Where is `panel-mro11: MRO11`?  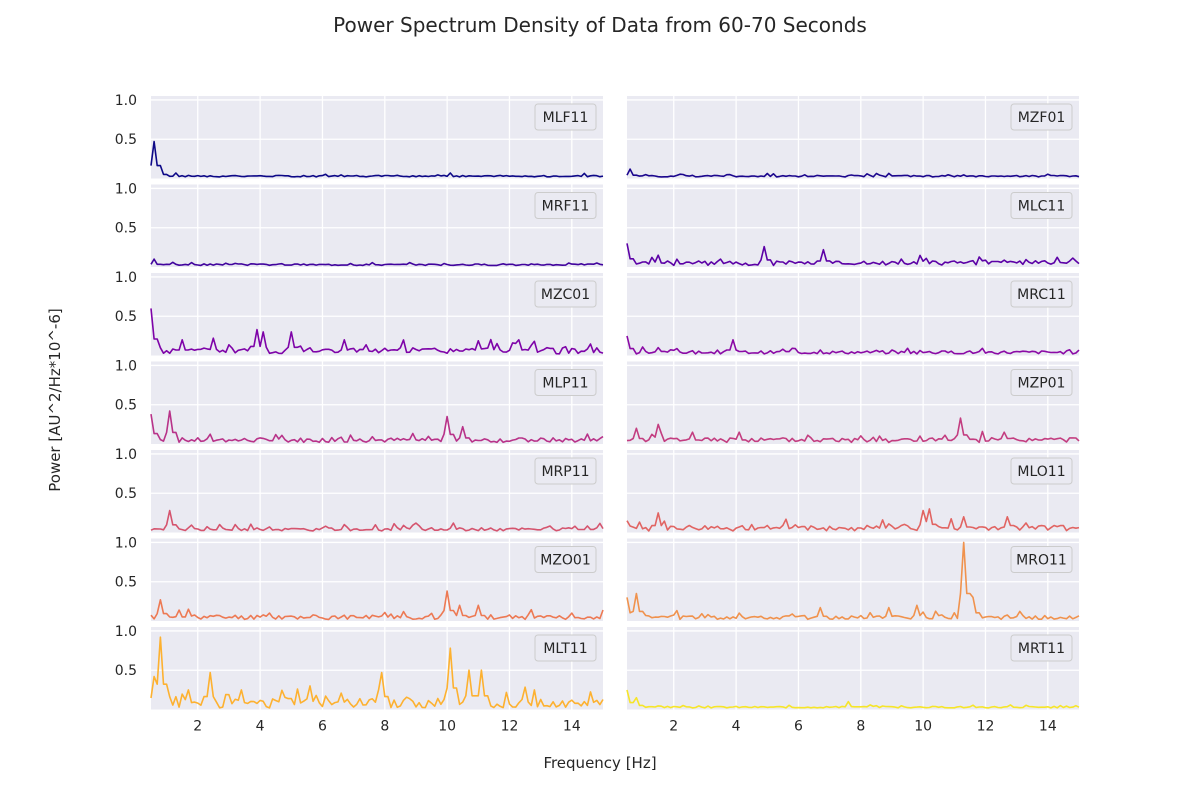
panel-mro11: MRO11 is located at coordinates (853, 579).